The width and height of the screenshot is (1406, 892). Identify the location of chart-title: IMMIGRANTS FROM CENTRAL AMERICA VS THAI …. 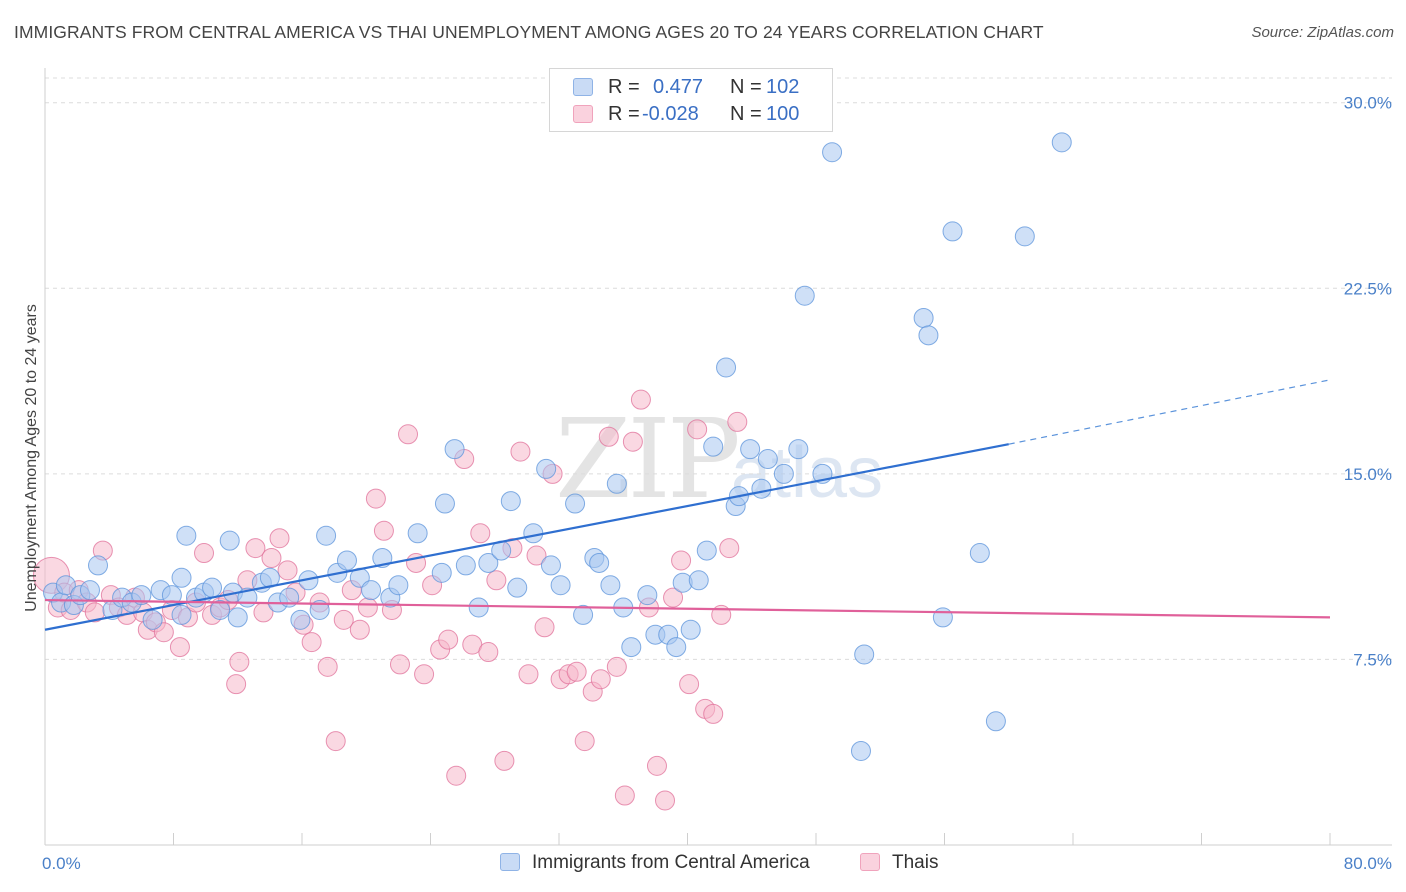
(529, 32).